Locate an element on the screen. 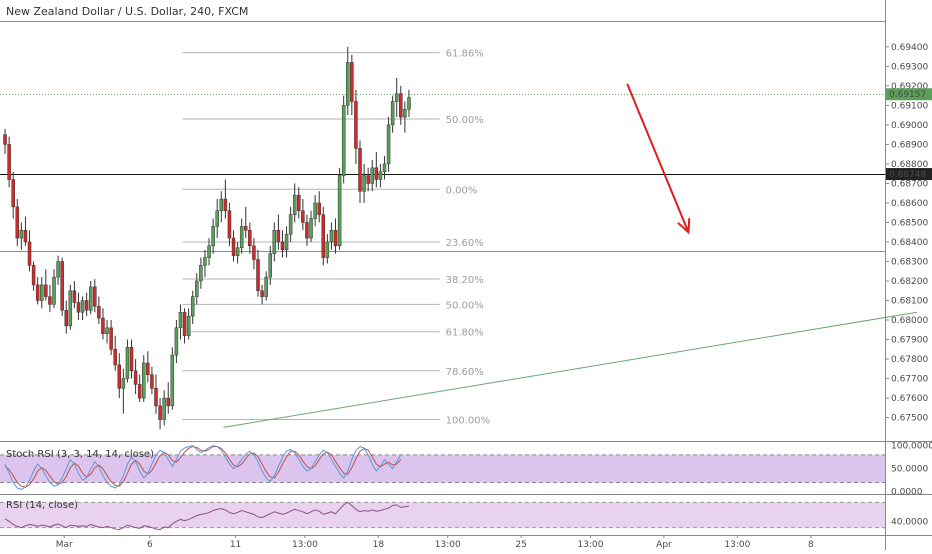  price-tick-label: 0.67600 is located at coordinates (909, 399).